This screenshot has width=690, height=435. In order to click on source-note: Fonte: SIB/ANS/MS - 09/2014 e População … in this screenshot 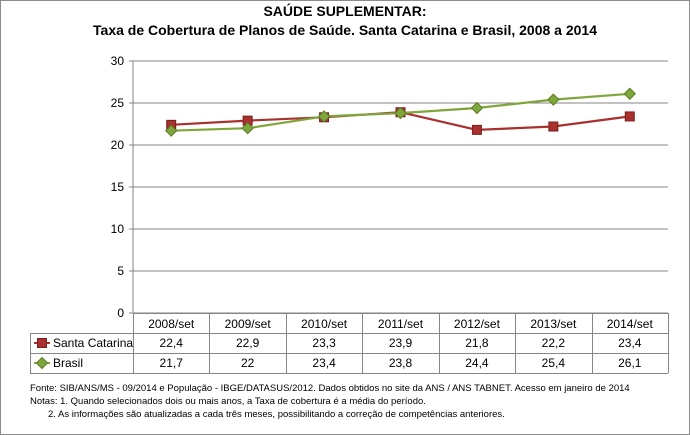, I will do `click(330, 388)`.